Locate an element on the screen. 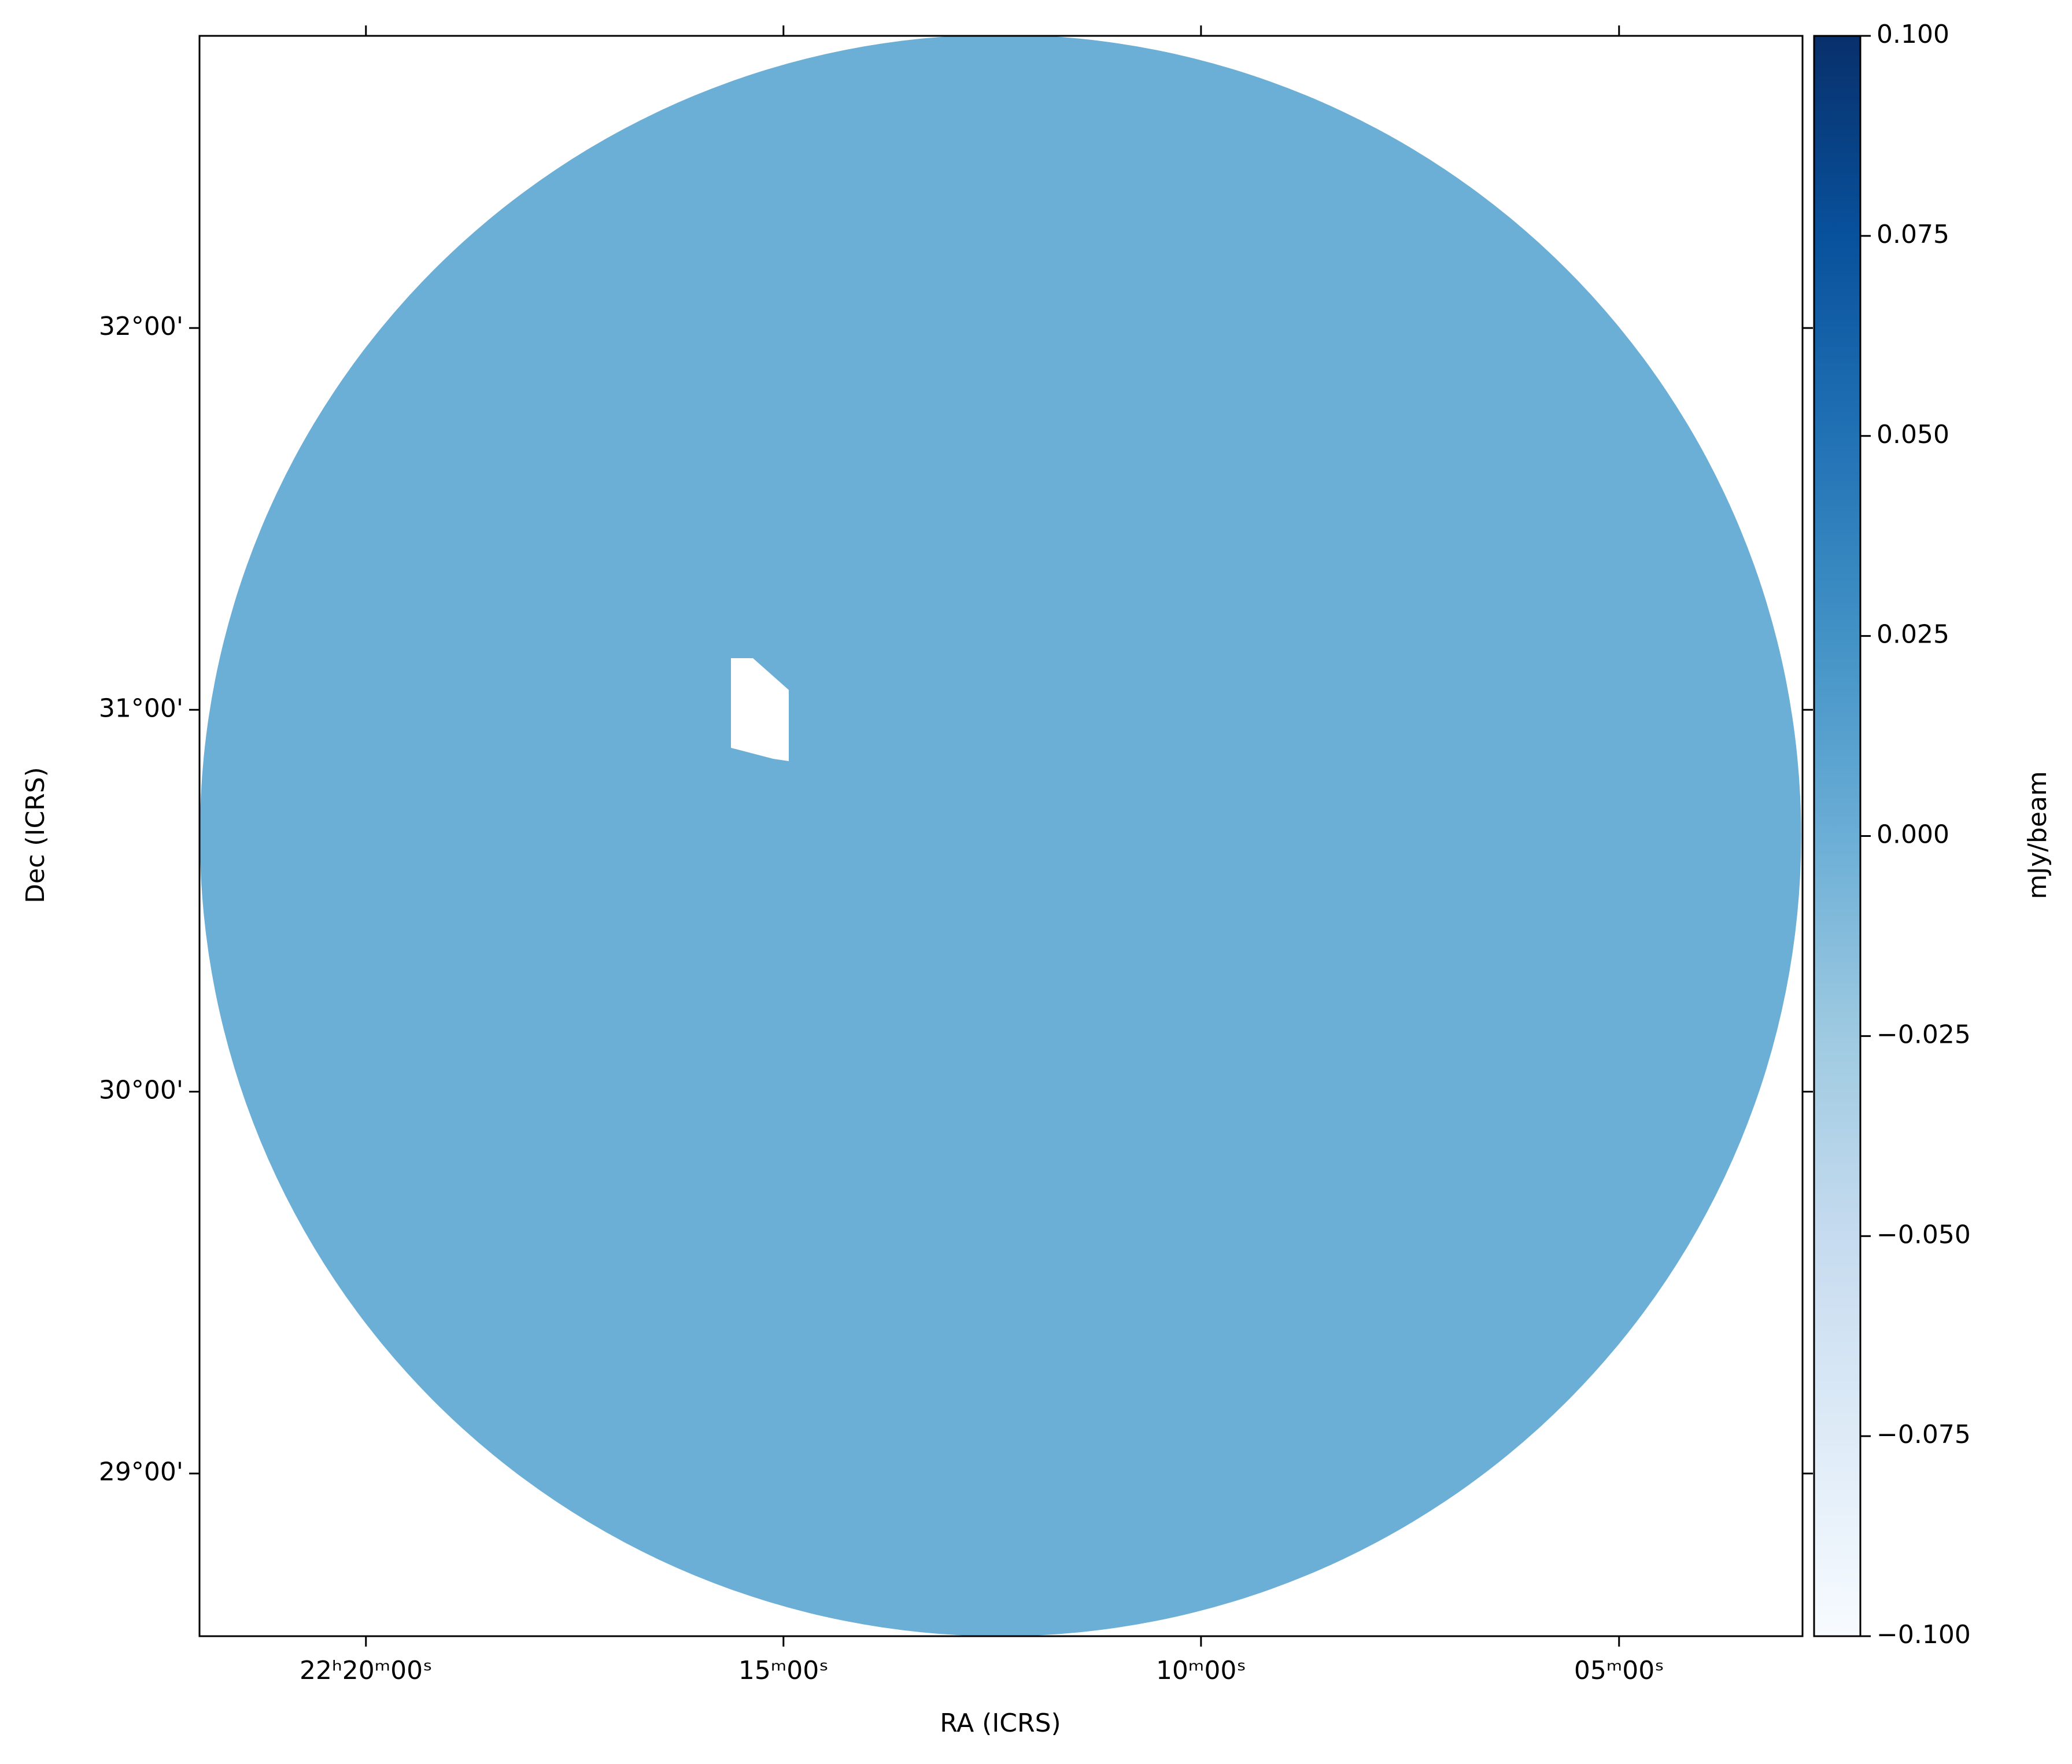  colorbar-tick-label: 0.050 is located at coordinates (1913, 434).